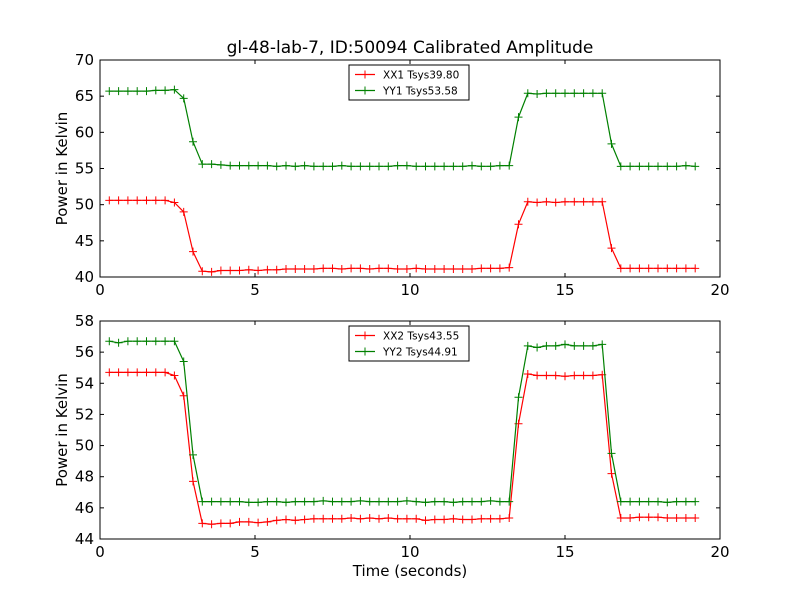 The height and width of the screenshot is (604, 800). What do you see at coordinates (84, 383) in the screenshot?
I see `y-tick-label: 54` at bounding box center [84, 383].